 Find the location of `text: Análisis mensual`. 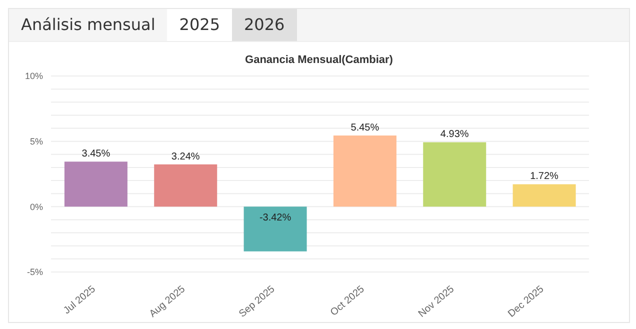

text: Análisis mensual is located at coordinates (88, 25).